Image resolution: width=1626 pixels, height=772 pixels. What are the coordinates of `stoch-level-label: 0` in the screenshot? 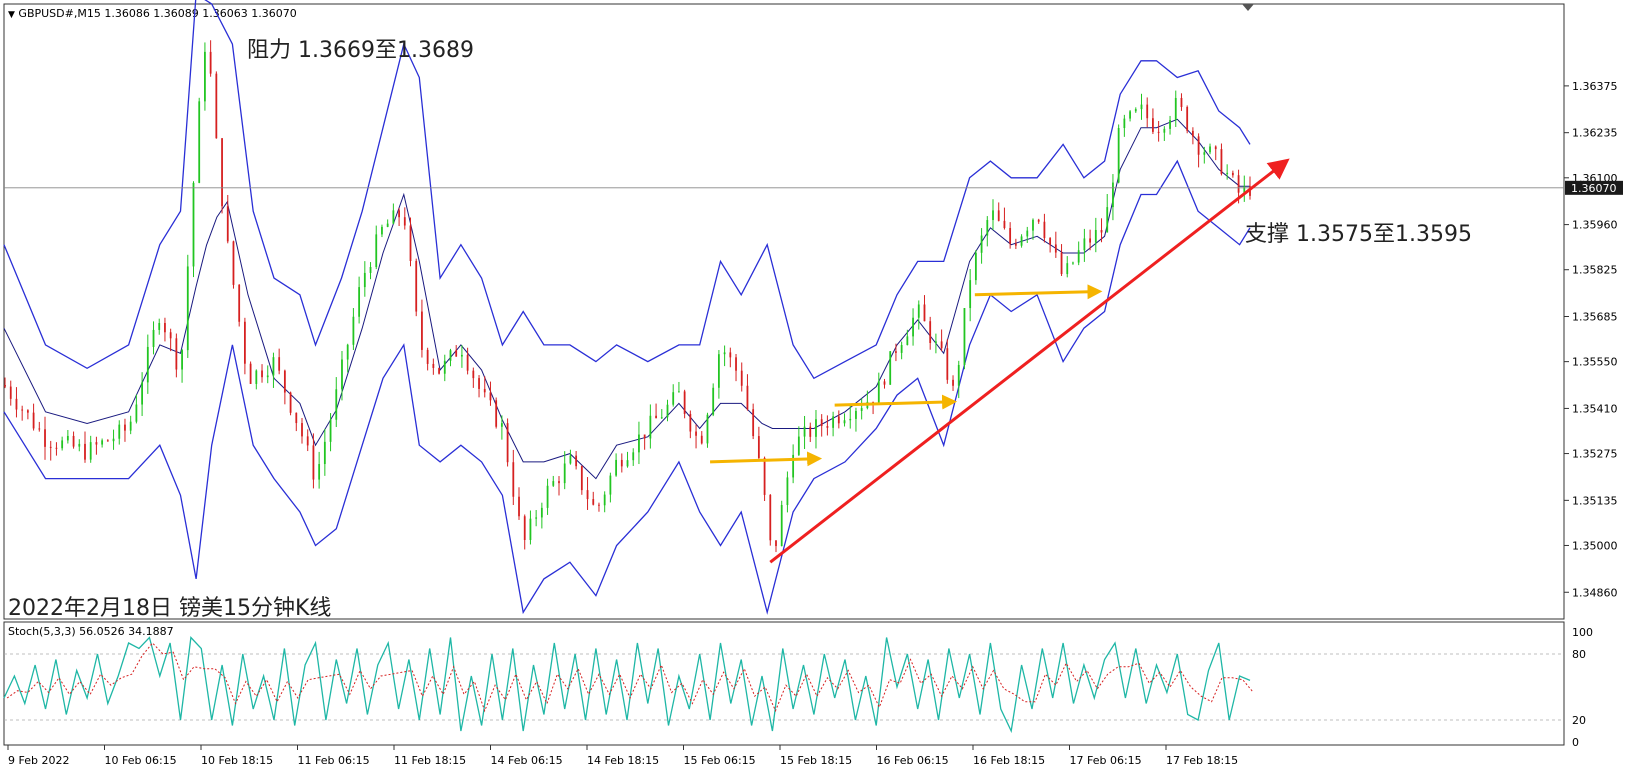 It's located at (1575, 742).